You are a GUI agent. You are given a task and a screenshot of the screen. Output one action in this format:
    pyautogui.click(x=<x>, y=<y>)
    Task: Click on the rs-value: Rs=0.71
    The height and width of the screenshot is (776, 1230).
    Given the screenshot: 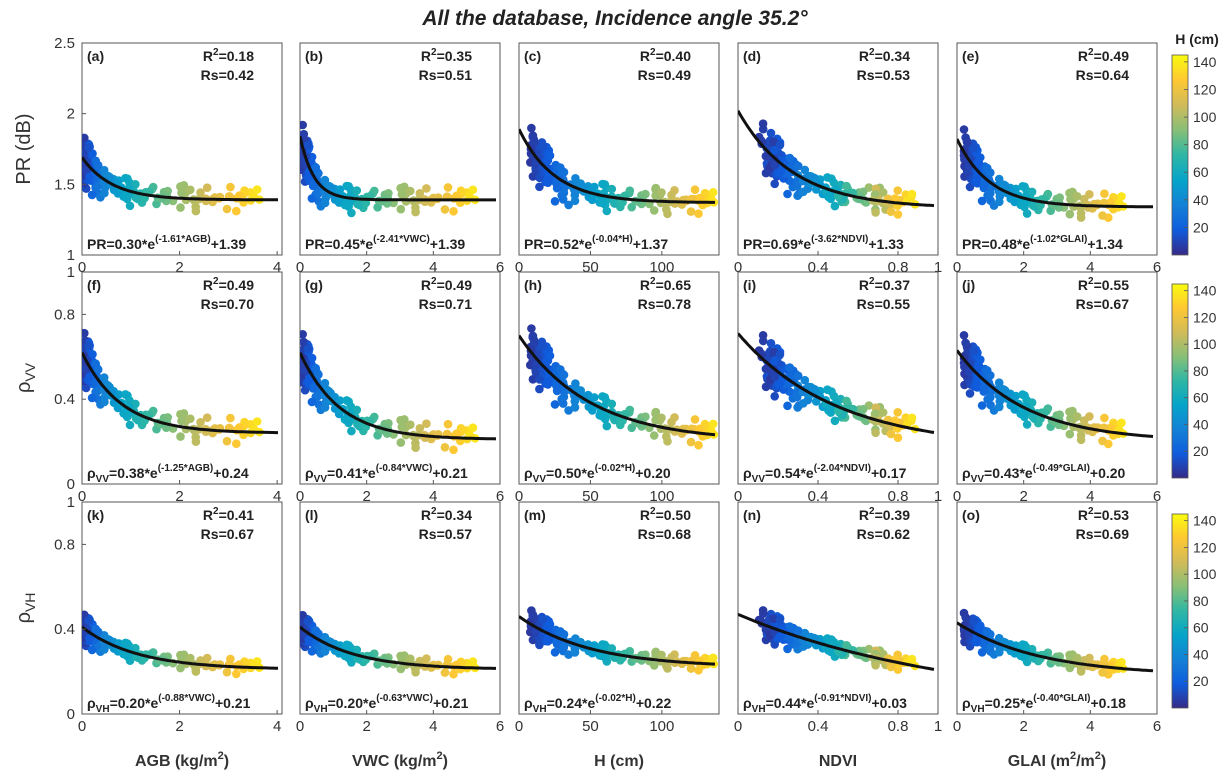 What is the action you would take?
    pyautogui.click(x=446, y=304)
    